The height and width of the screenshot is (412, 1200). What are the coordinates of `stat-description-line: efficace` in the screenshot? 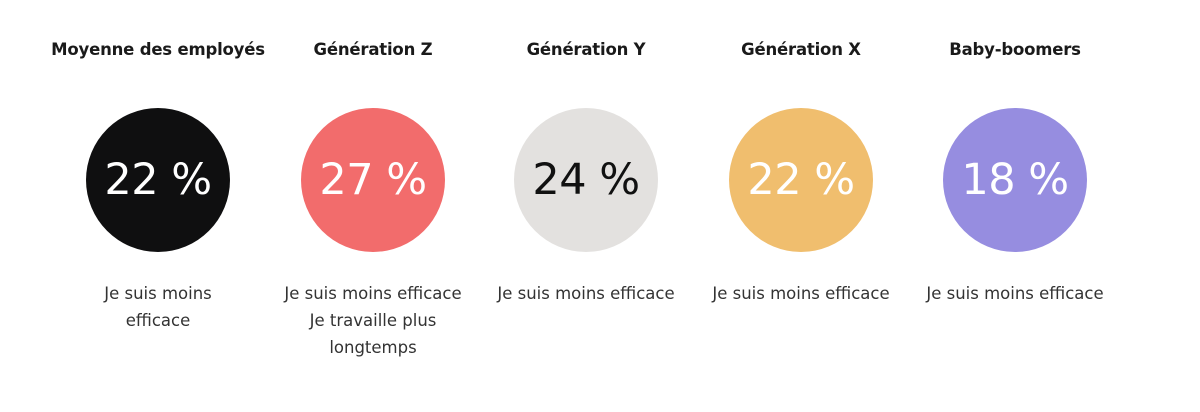 It's located at (158, 320).